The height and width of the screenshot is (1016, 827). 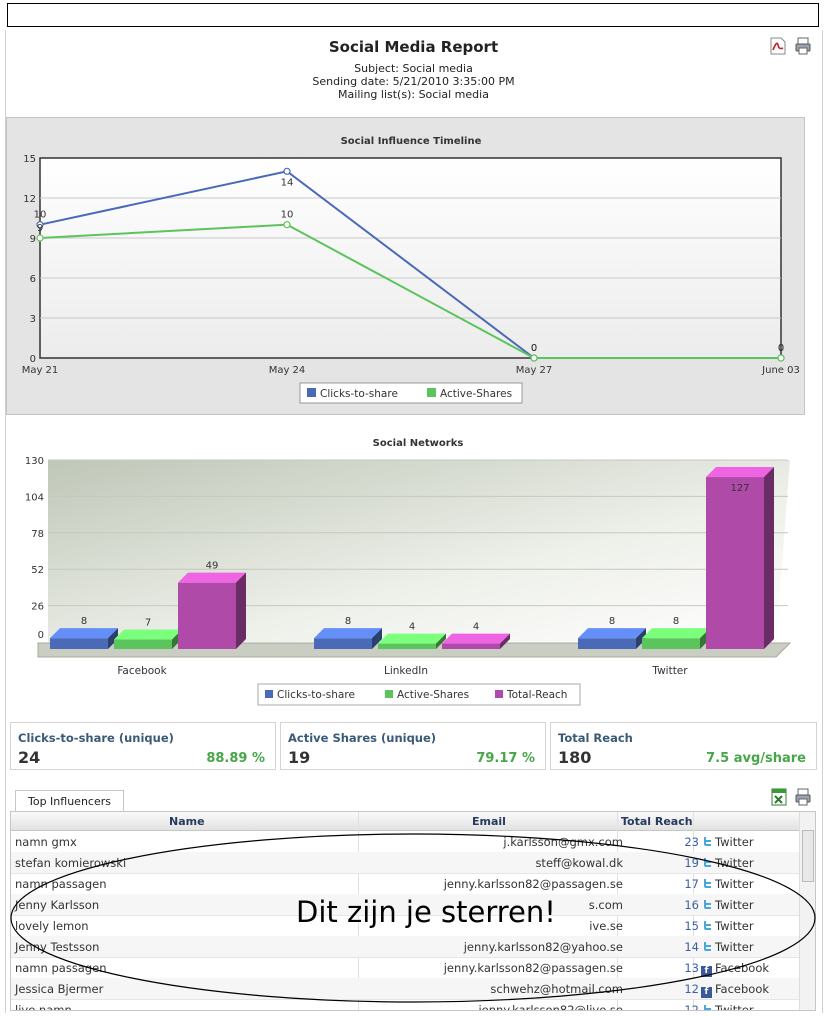 I want to click on stat-label: Total Reach, so click(x=595, y=738).